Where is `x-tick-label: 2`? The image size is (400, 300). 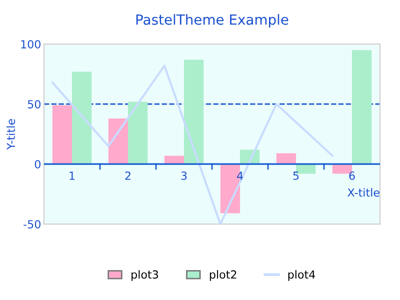 x-tick-label: 2 is located at coordinates (127, 175).